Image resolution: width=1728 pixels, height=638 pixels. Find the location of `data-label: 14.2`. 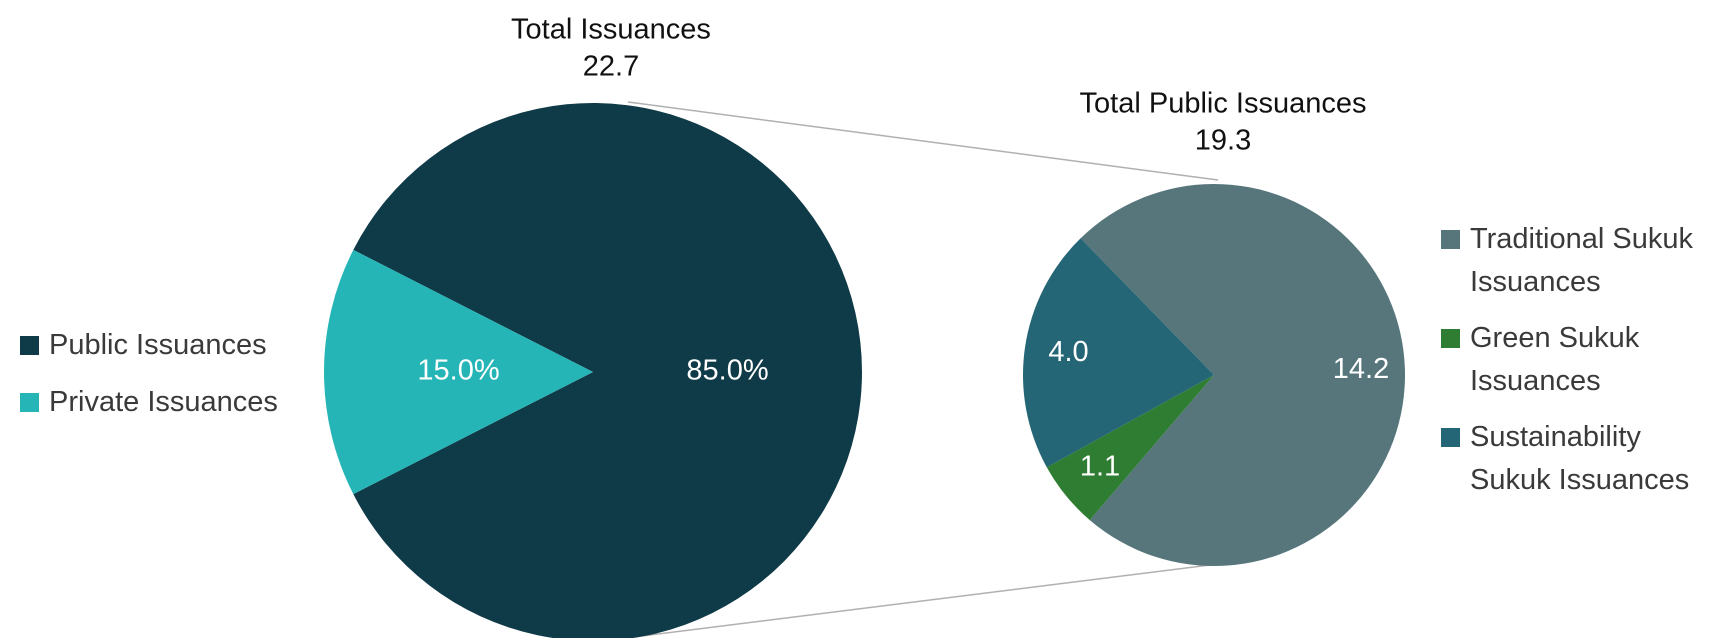

data-label: 14.2 is located at coordinates (1361, 369).